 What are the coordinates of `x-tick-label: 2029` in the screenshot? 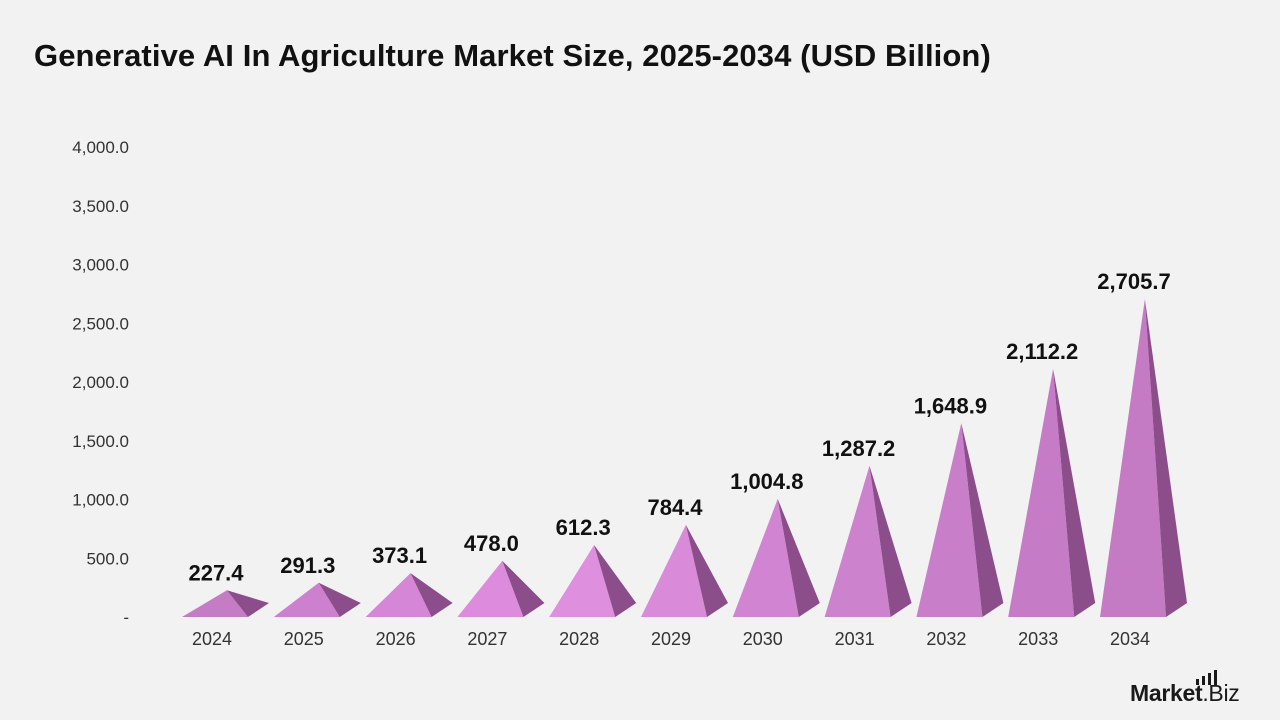 It's located at (671, 639).